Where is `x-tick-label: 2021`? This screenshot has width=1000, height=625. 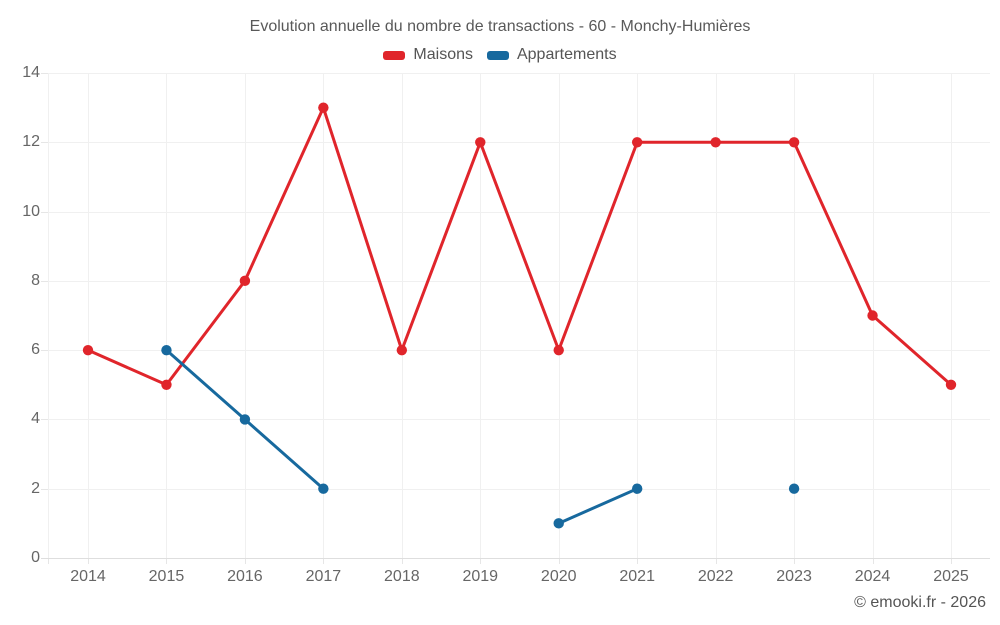
x-tick-label: 2021 is located at coordinates (637, 576).